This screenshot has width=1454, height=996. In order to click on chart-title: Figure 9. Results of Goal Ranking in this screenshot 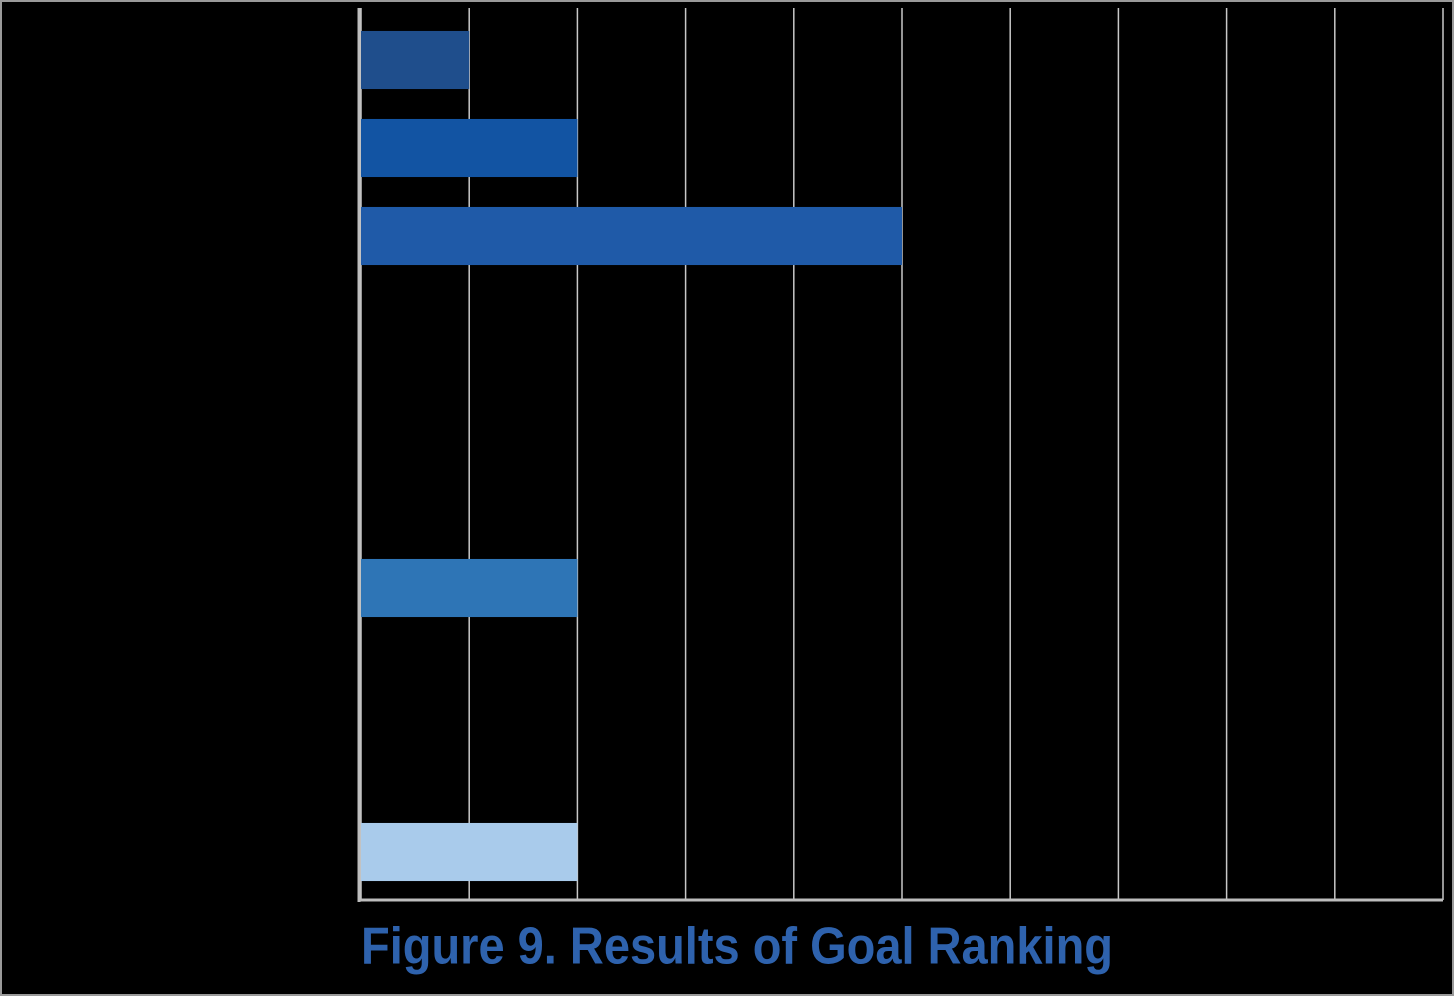, I will do `click(737, 947)`.